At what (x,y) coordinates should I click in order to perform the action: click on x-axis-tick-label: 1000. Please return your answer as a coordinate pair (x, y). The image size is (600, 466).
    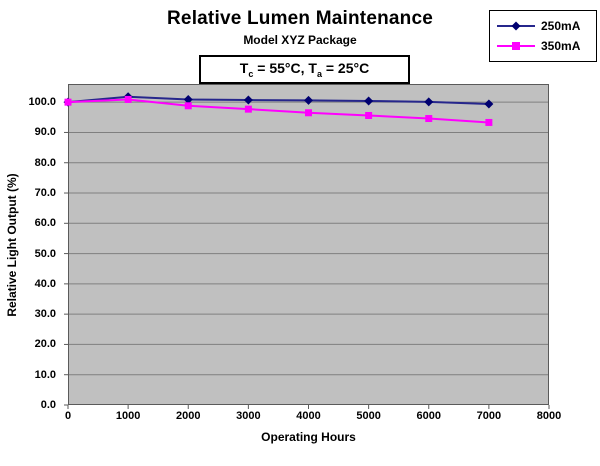
    Looking at the image, I should click on (128, 416).